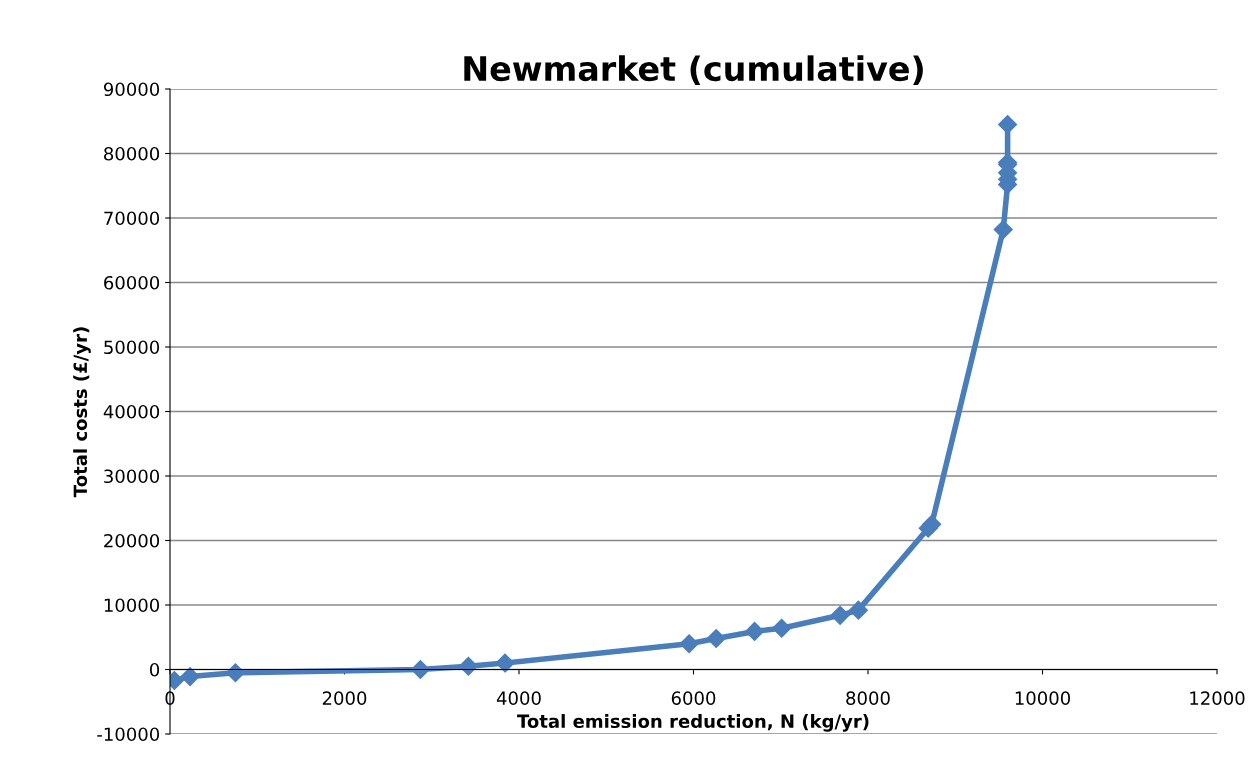  I want to click on y-axis-title: Total costs (£/yr), so click(82, 412).